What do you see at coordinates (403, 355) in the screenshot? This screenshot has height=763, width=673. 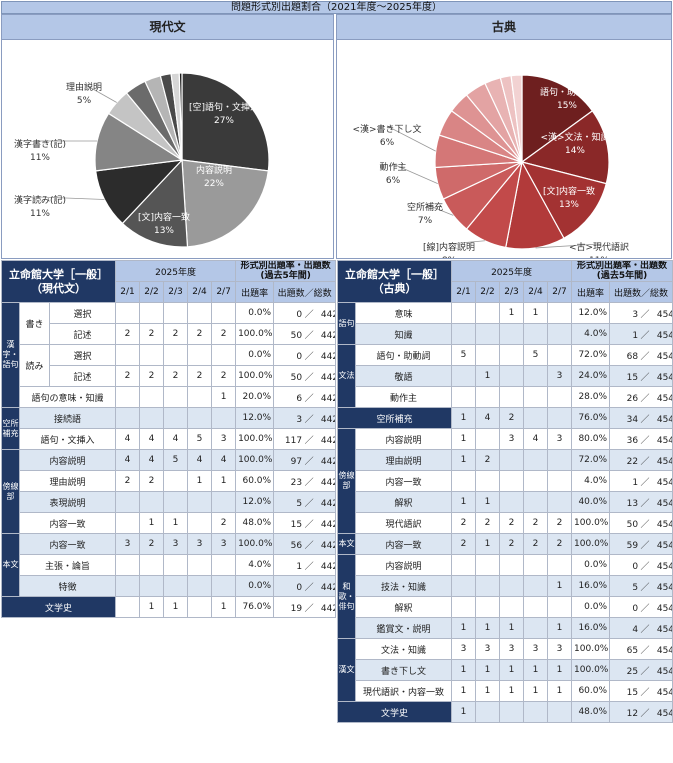 I see `row-label: 語句・助動詞` at bounding box center [403, 355].